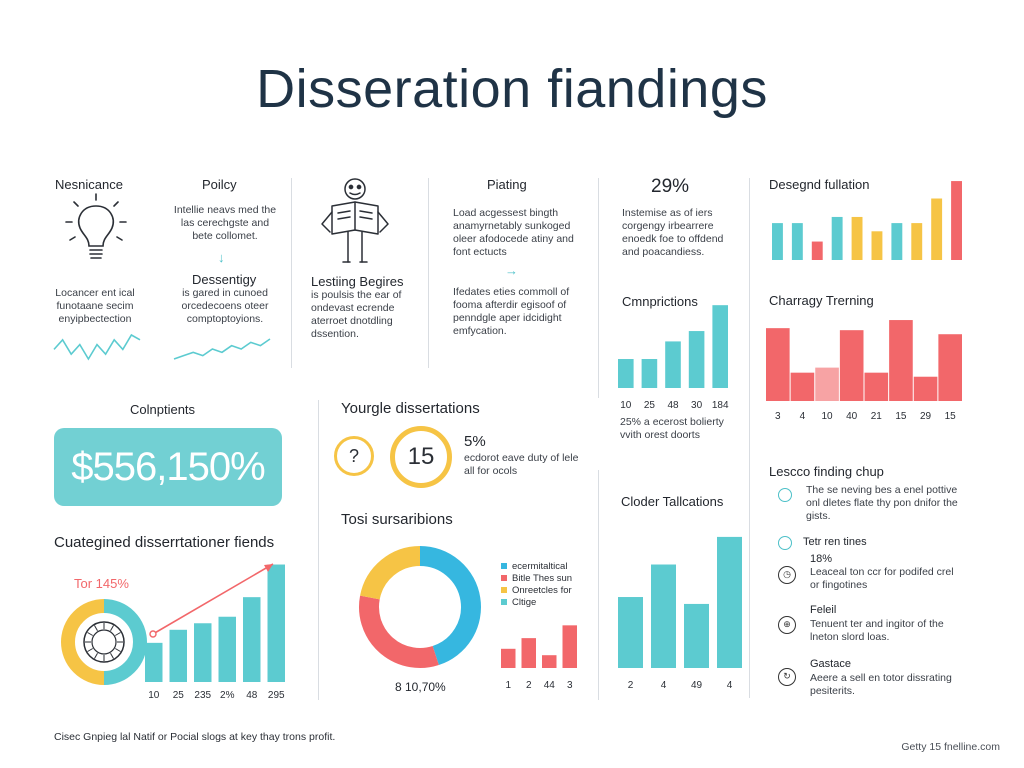  I want to click on lightbulb-icon, so click(96, 226).